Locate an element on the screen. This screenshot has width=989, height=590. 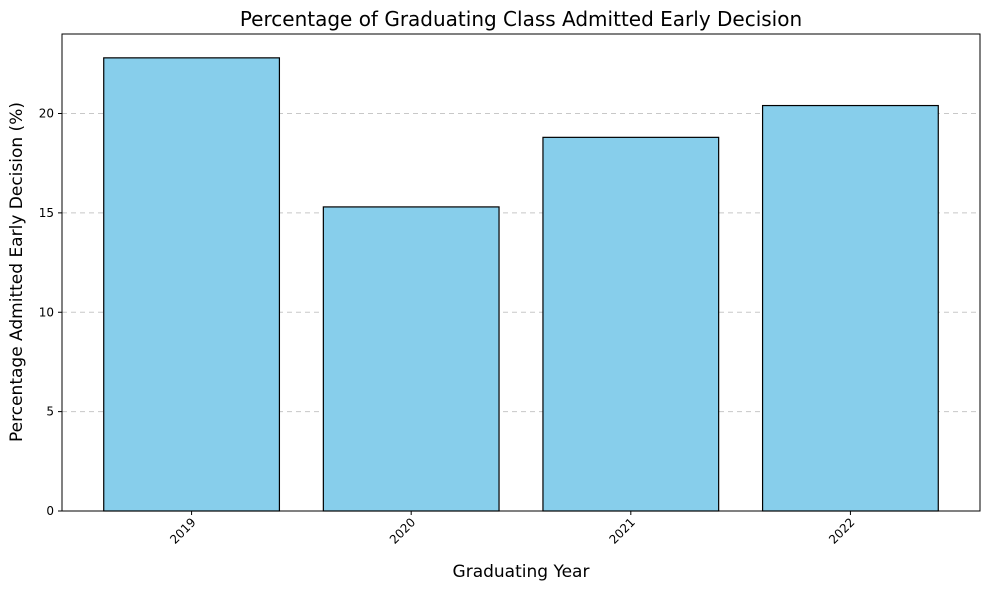
x-tick-label: 2021 is located at coordinates (621, 530).